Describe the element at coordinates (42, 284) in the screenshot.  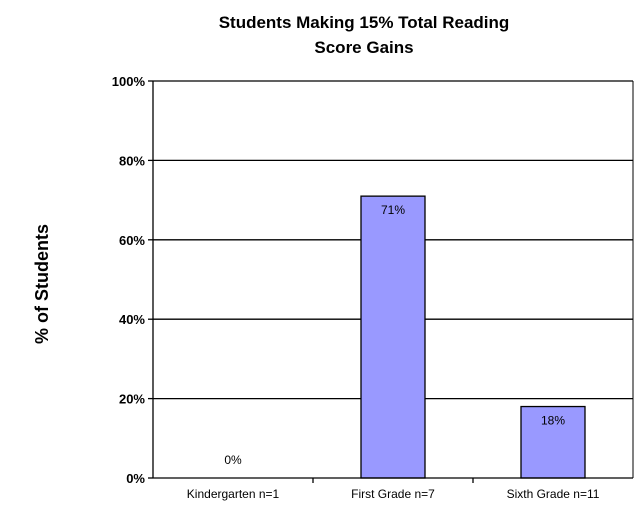
I see `y-axis-label: % of Students` at that location.